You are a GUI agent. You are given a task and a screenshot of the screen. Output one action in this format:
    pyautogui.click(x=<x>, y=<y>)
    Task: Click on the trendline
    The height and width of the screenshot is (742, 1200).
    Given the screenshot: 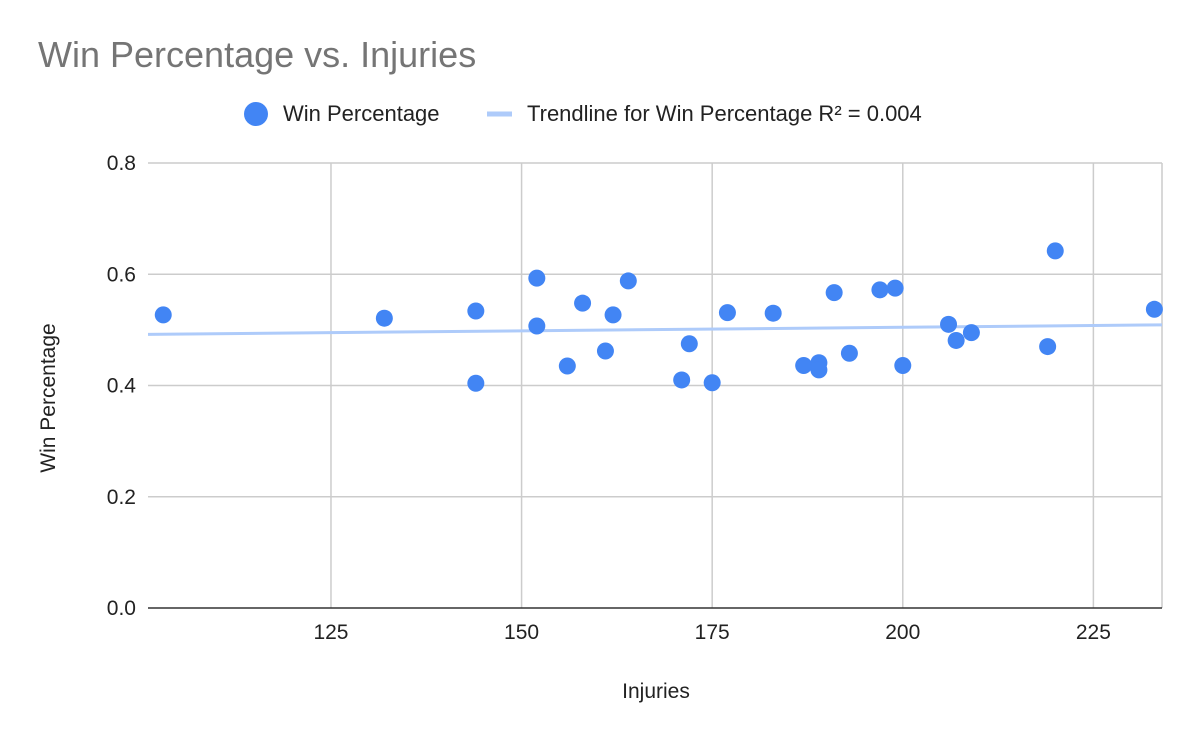 What is the action you would take?
    pyautogui.click(x=655, y=329)
    